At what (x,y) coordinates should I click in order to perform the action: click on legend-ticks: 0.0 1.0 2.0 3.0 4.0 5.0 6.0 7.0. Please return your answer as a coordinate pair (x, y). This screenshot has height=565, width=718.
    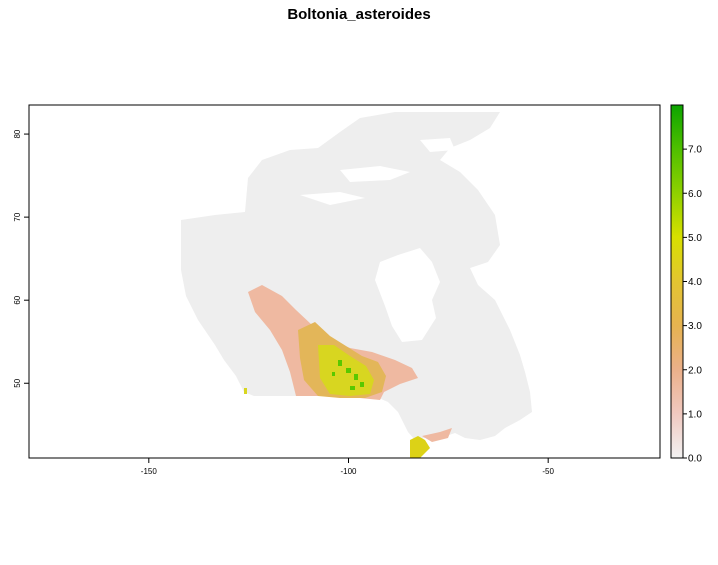
    Looking at the image, I should click on (692, 305).